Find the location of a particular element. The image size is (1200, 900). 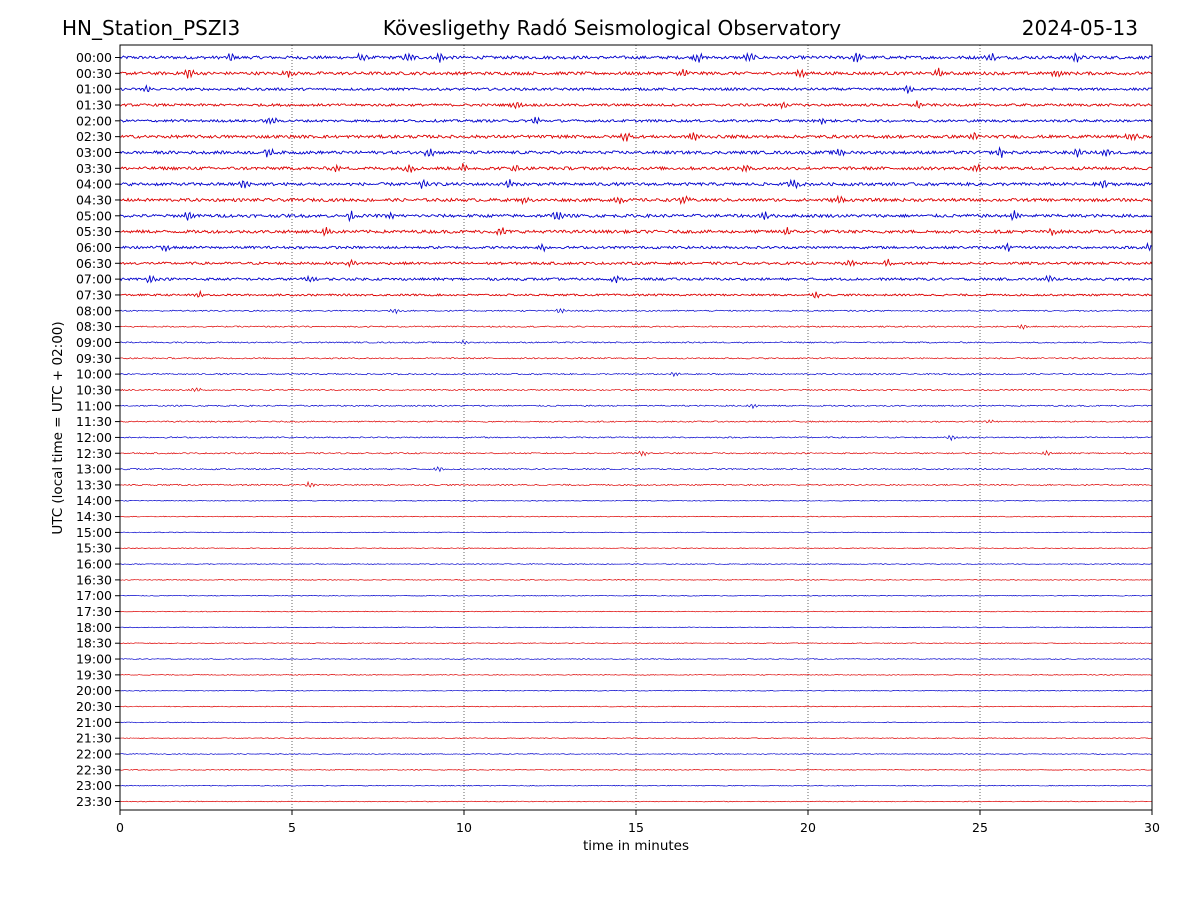

row-label-1300: 13:00 is located at coordinates (94, 469).